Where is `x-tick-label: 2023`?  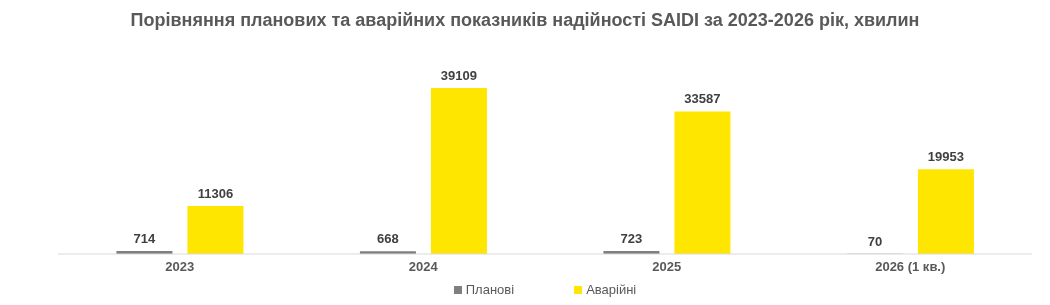
x-tick-label: 2023 is located at coordinates (180, 267).